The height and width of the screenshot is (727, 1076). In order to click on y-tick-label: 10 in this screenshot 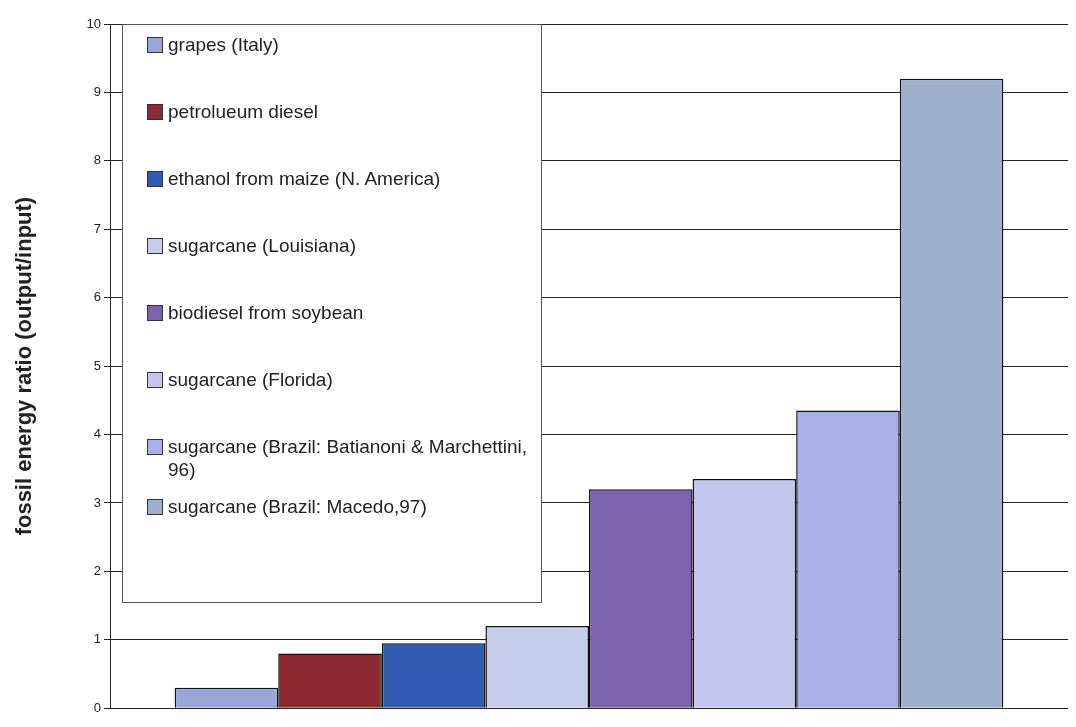, I will do `click(93, 23)`.